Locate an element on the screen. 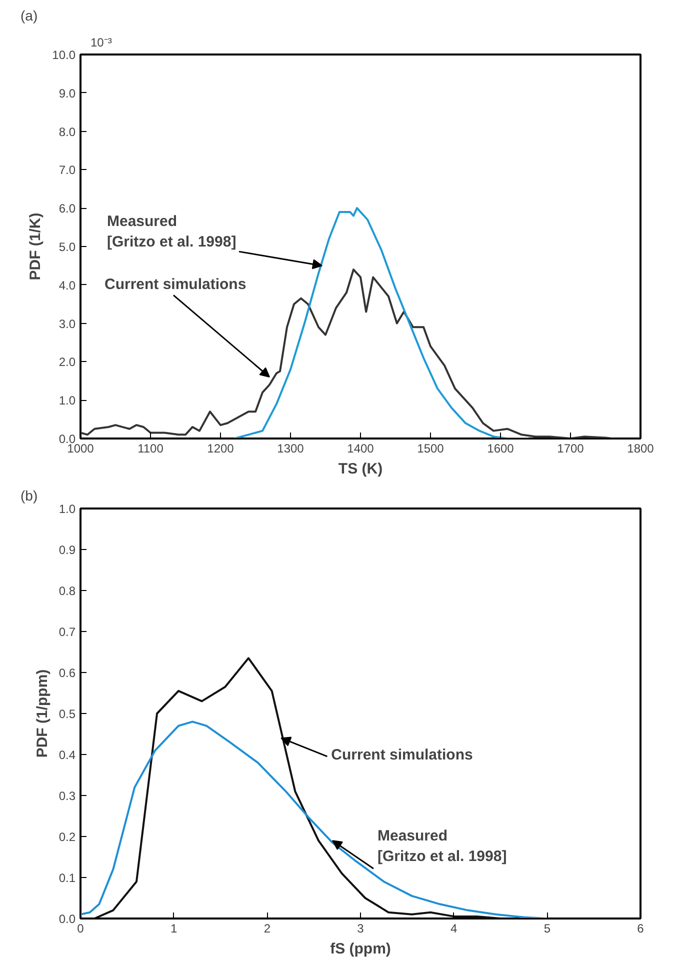 The image size is (693, 972). x-tick-label: 1400 is located at coordinates (360, 449).